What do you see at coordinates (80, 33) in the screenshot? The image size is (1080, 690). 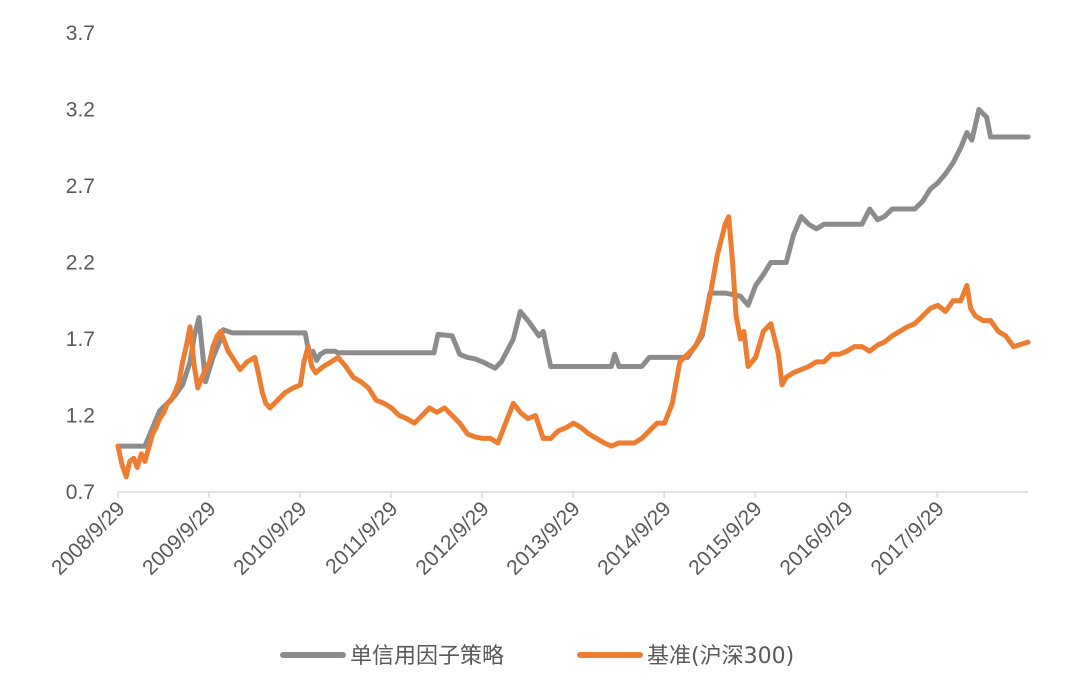 I see `y-tick-label: 3.7` at bounding box center [80, 33].